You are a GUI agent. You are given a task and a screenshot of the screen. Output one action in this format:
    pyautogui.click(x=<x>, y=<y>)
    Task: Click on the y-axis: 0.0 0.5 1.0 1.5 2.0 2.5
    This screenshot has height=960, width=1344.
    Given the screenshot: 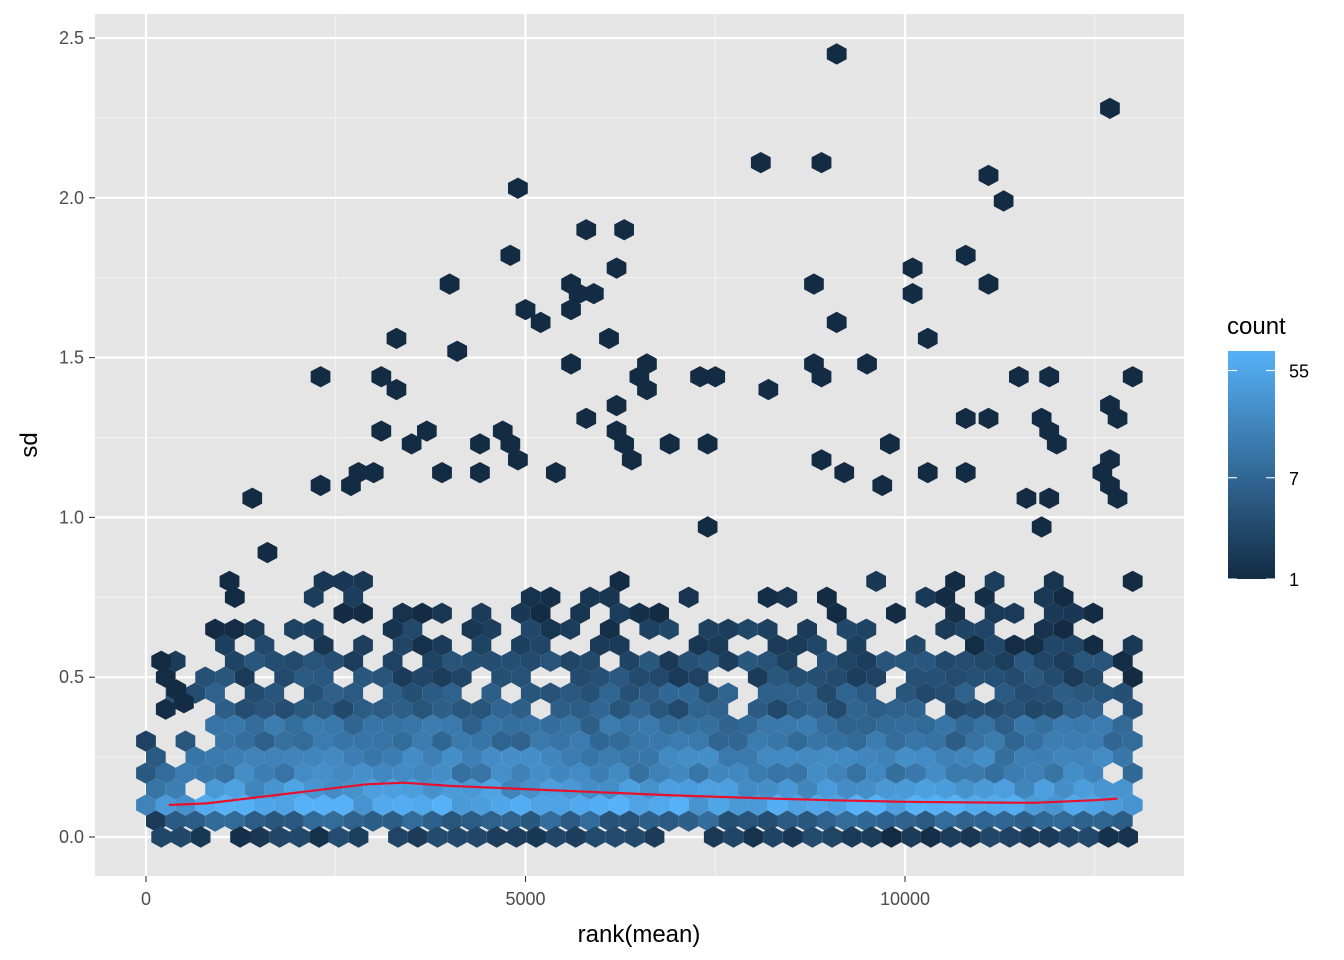 What is the action you would take?
    pyautogui.click(x=77, y=437)
    